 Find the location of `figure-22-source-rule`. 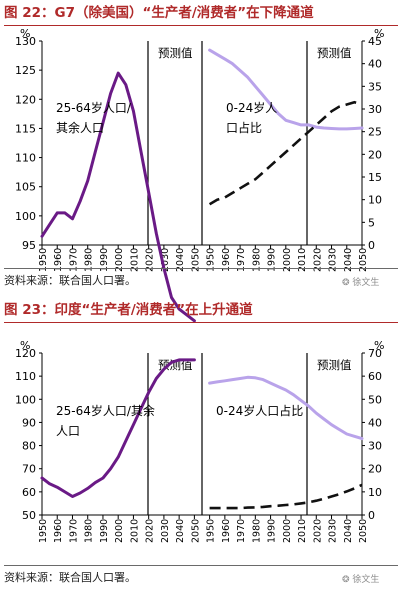

figure-22-source-rule is located at coordinates (201, 268).